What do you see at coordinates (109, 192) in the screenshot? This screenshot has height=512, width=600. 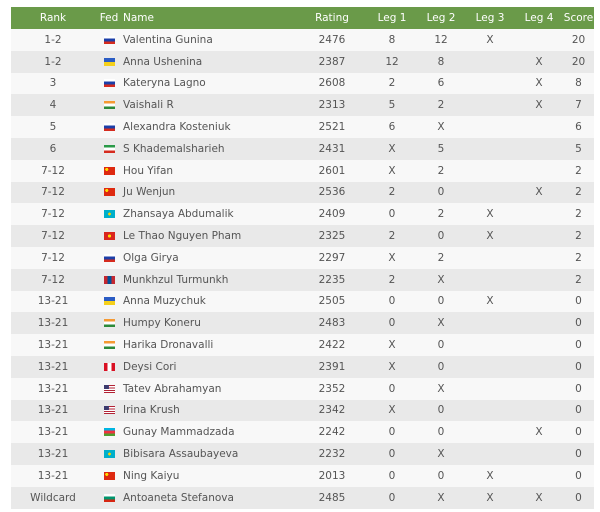 I see `flag-china-icon` at bounding box center [109, 192].